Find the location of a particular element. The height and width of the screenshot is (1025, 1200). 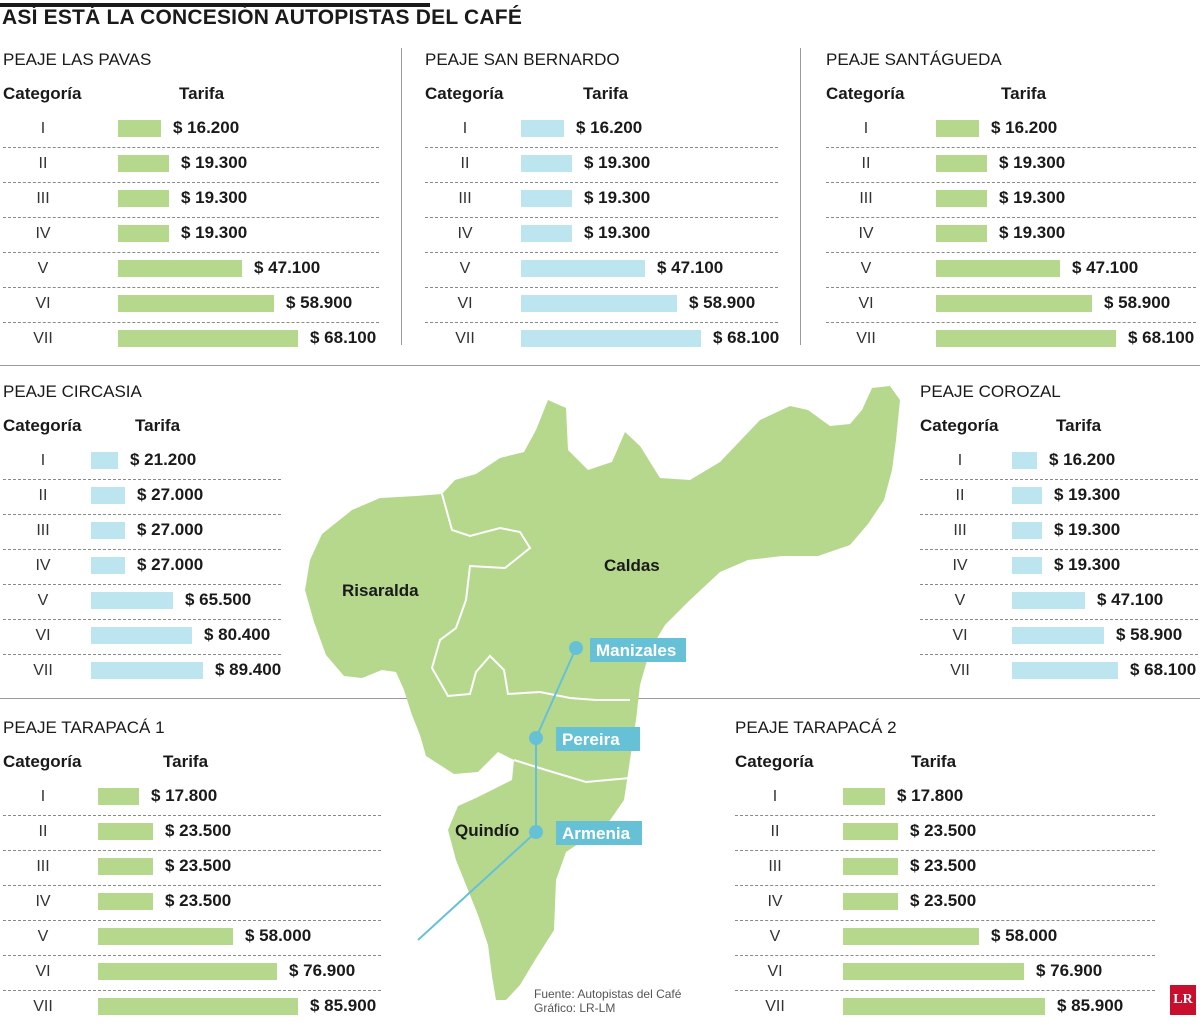

table-row: V $ 58.000 is located at coordinates (192, 938).